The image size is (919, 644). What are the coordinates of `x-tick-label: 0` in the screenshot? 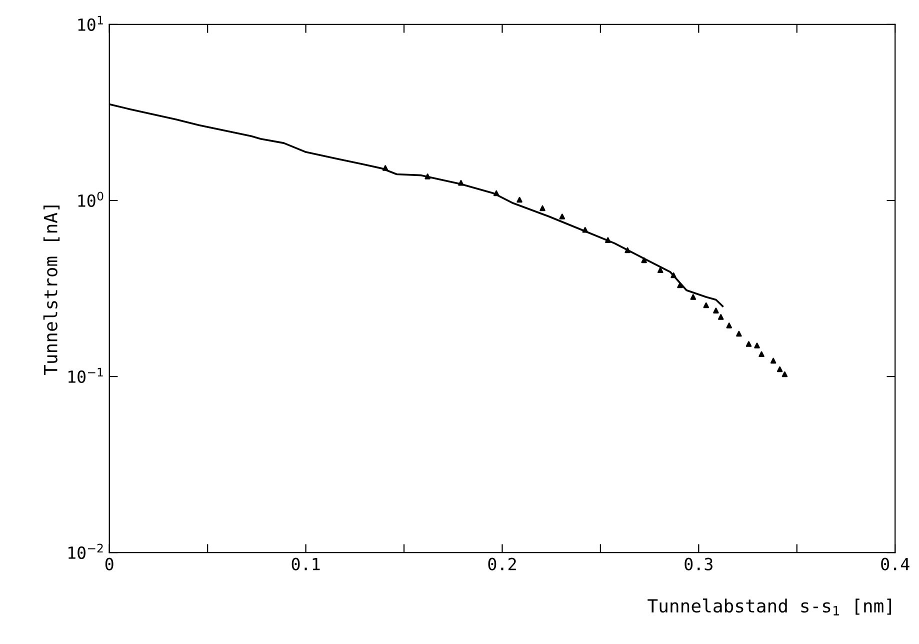 It's located at (109, 564).